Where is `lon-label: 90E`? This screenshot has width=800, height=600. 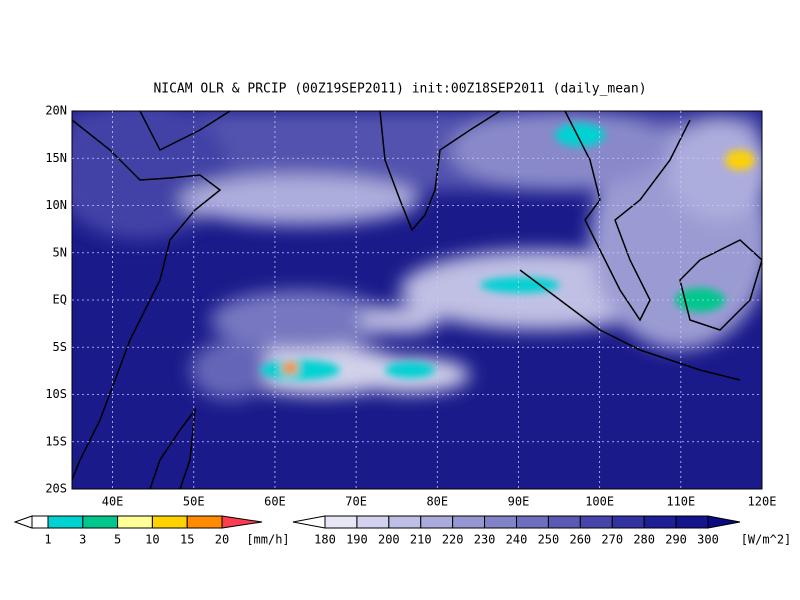 lon-label: 90E is located at coordinates (519, 502).